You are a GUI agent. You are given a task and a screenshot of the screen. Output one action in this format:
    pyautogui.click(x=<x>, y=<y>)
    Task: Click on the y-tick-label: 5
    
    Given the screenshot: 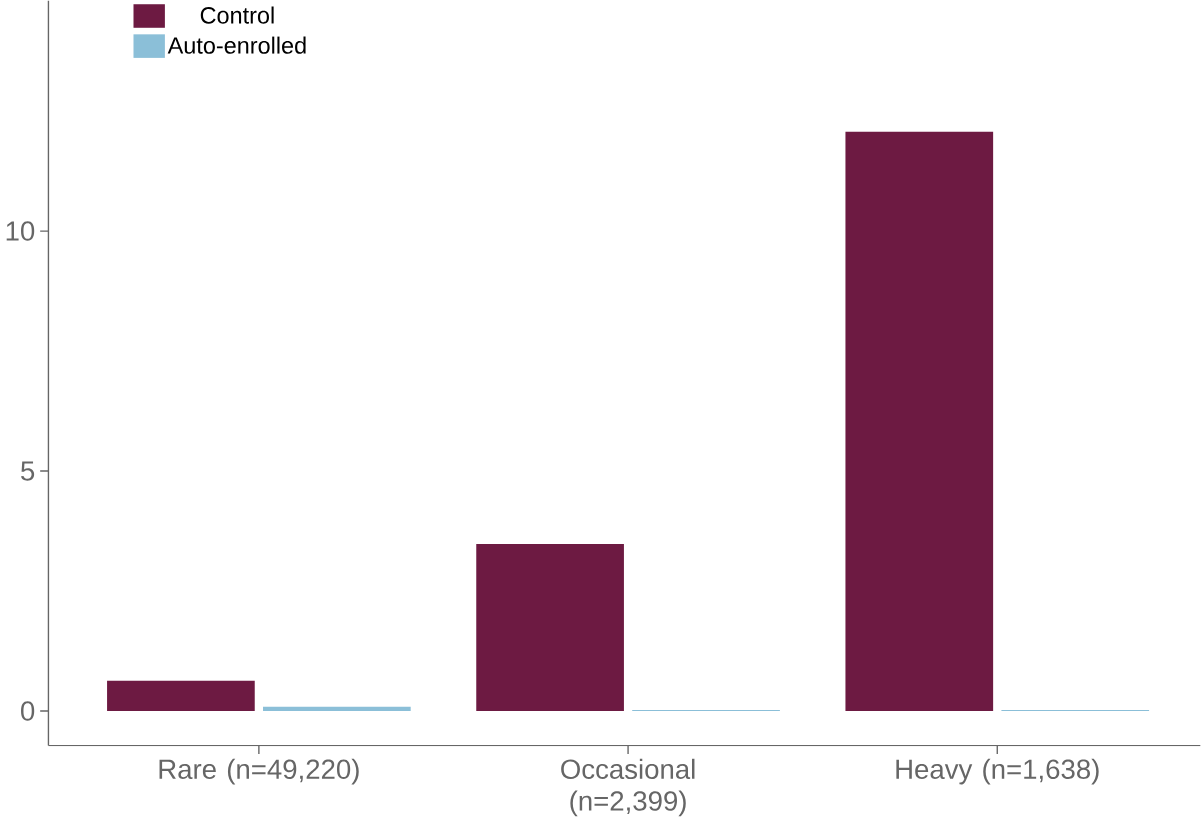 What is the action you would take?
    pyautogui.click(x=28, y=471)
    